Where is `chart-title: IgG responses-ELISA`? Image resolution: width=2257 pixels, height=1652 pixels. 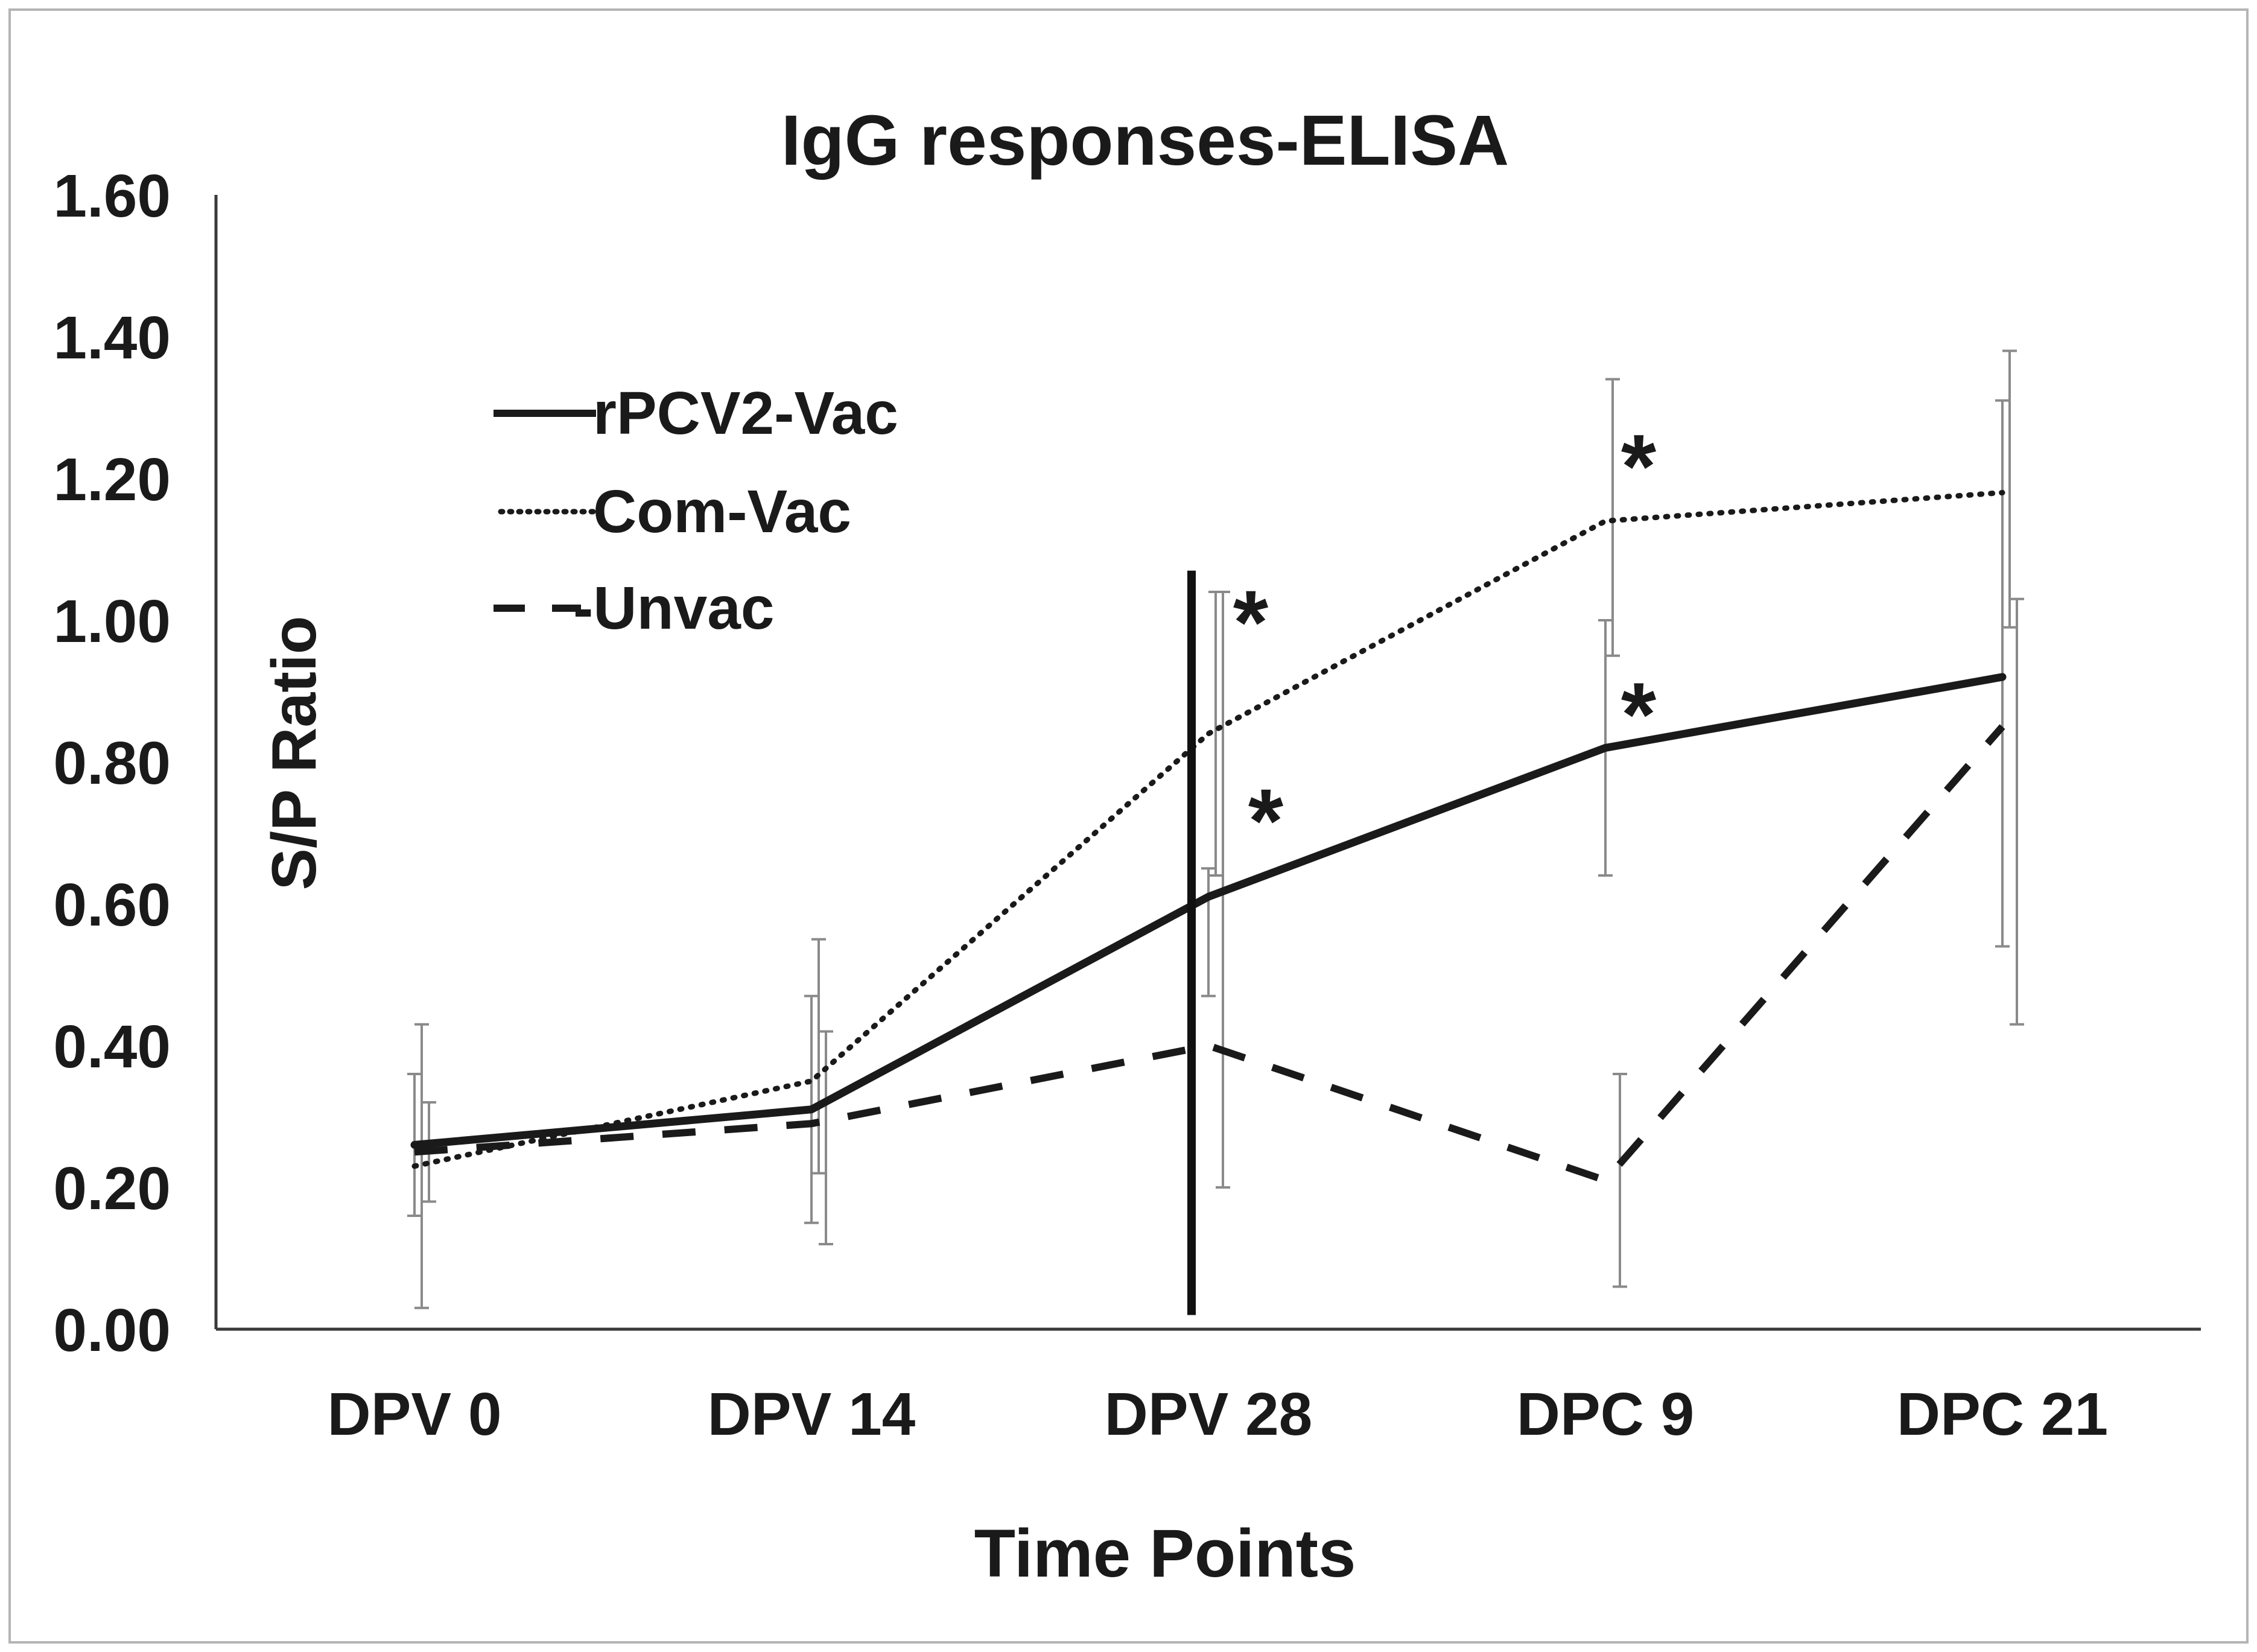 chart-title: IgG responses-ELISA is located at coordinates (1145, 140).